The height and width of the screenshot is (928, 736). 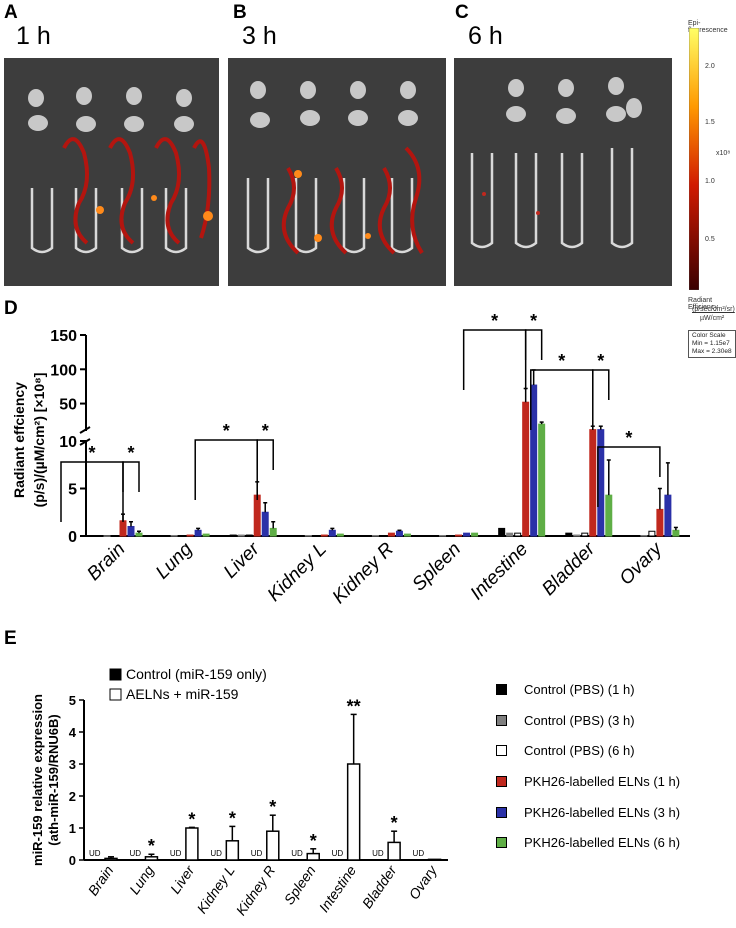 I want to click on color-scale-box: Color Scale Min = 1.15e7 Max = 2.30e8, so click(x=712, y=344).